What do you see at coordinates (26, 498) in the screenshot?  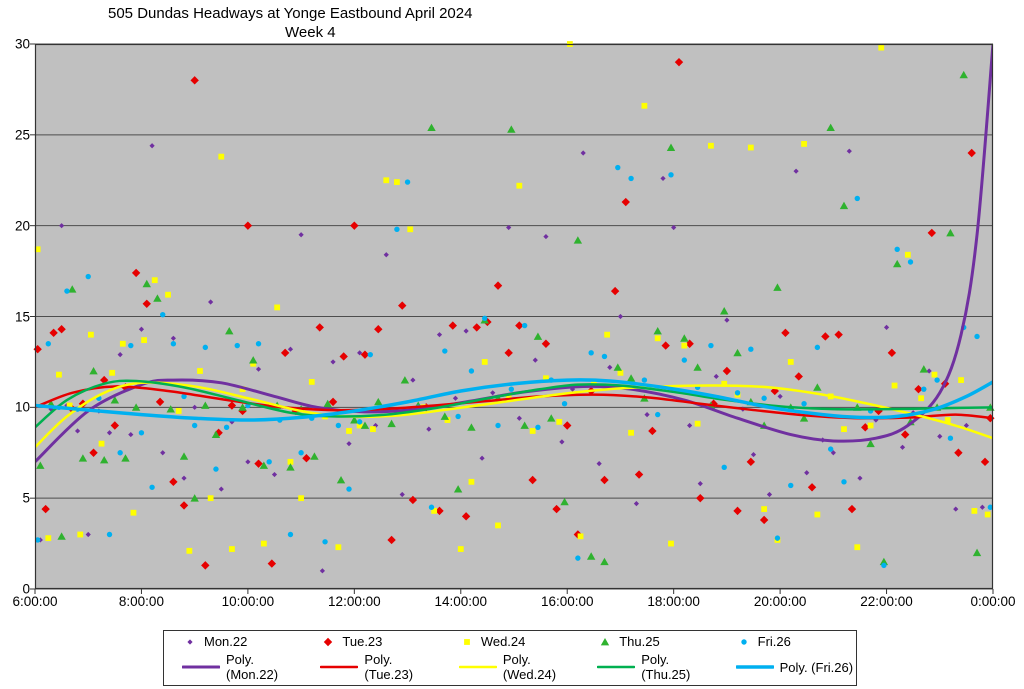 I see `y-axis-label-5: 5` at bounding box center [26, 498].